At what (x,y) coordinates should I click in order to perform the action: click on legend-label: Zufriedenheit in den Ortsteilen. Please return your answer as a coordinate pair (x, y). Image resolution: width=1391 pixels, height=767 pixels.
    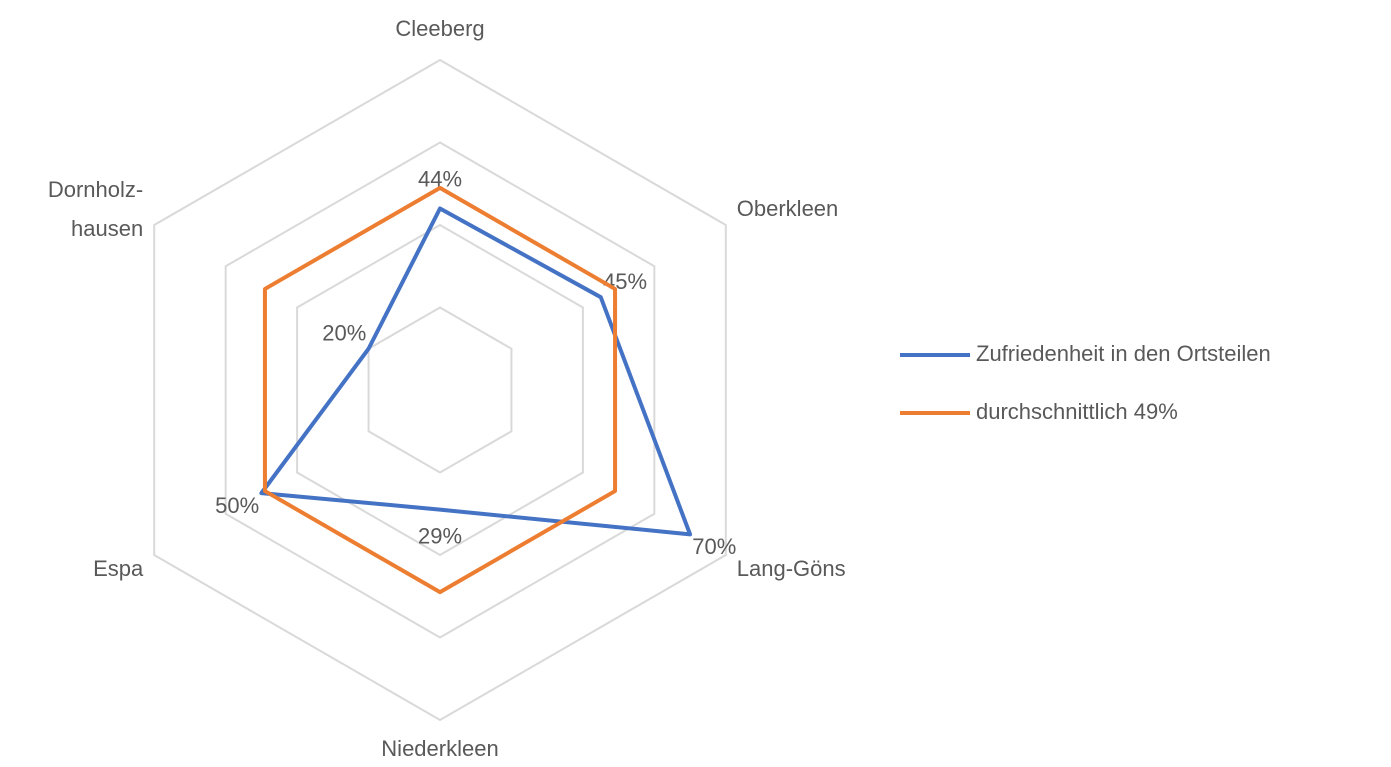
    Looking at the image, I should click on (1123, 353).